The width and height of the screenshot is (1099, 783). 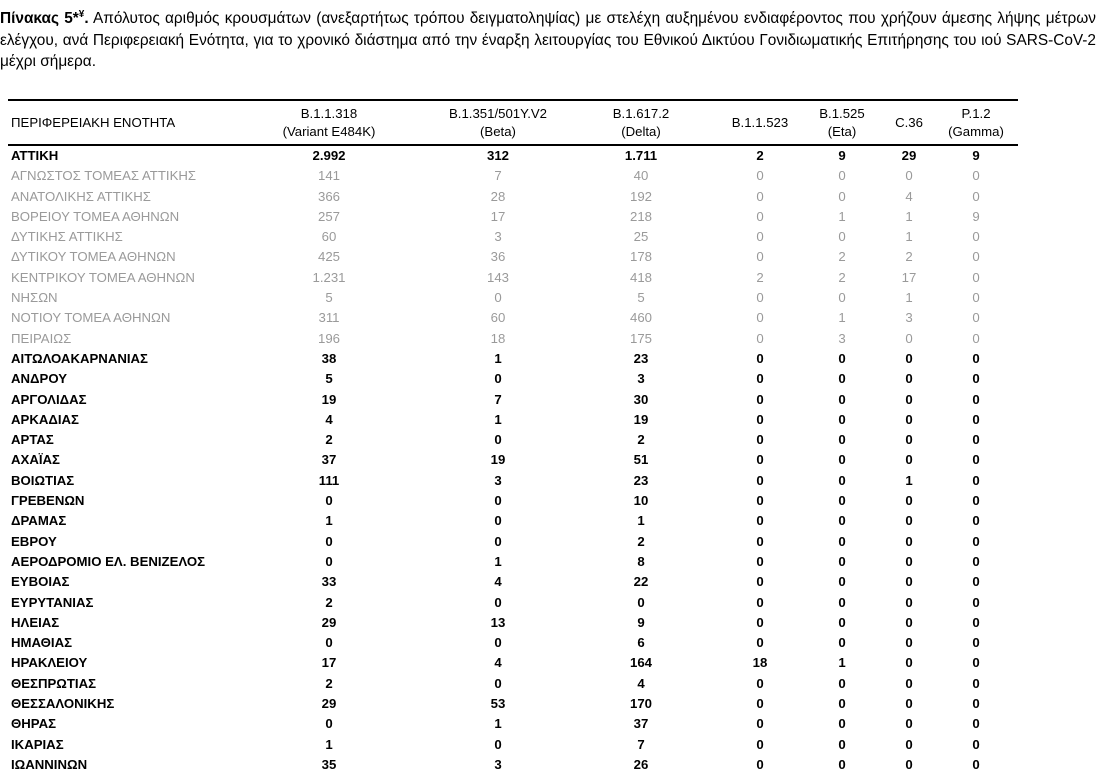 What do you see at coordinates (842, 131) in the screenshot?
I see `column-header-line2: (Eta)` at bounding box center [842, 131].